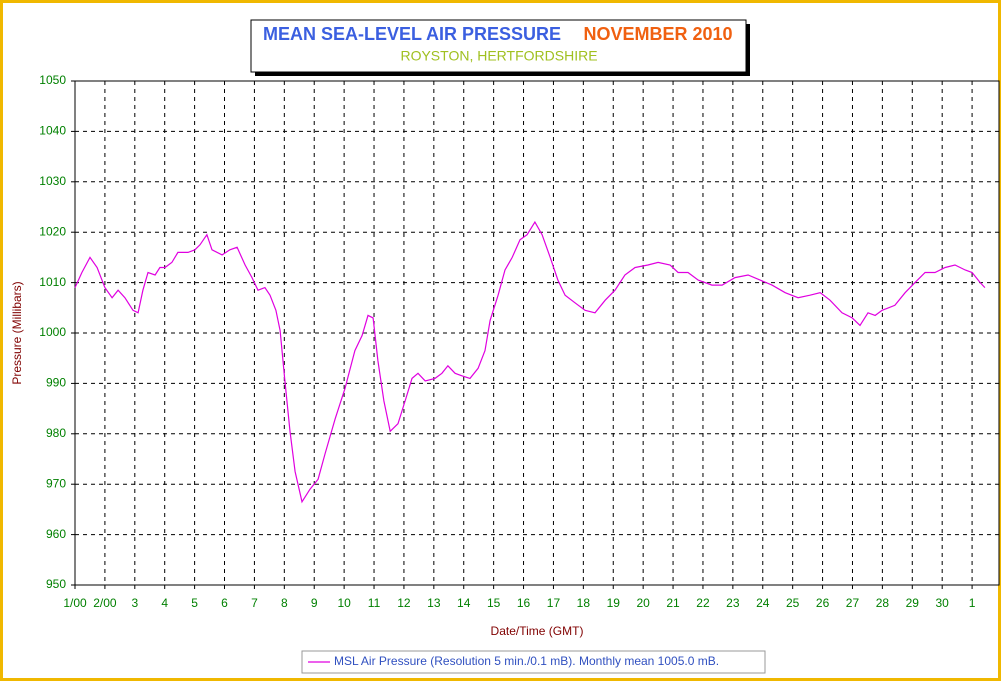 The height and width of the screenshot is (686, 1001). What do you see at coordinates (498, 56) in the screenshot?
I see `chart-subtitle: ROYSTON, HERTFORDSHIRE` at bounding box center [498, 56].